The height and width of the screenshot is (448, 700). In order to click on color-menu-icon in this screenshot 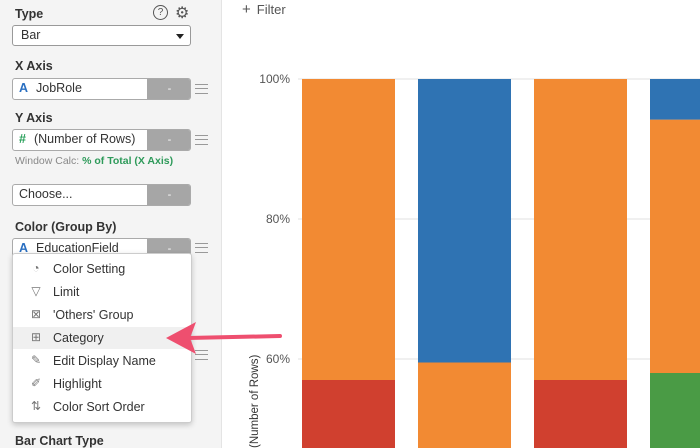, I will do `click(201, 248)`.